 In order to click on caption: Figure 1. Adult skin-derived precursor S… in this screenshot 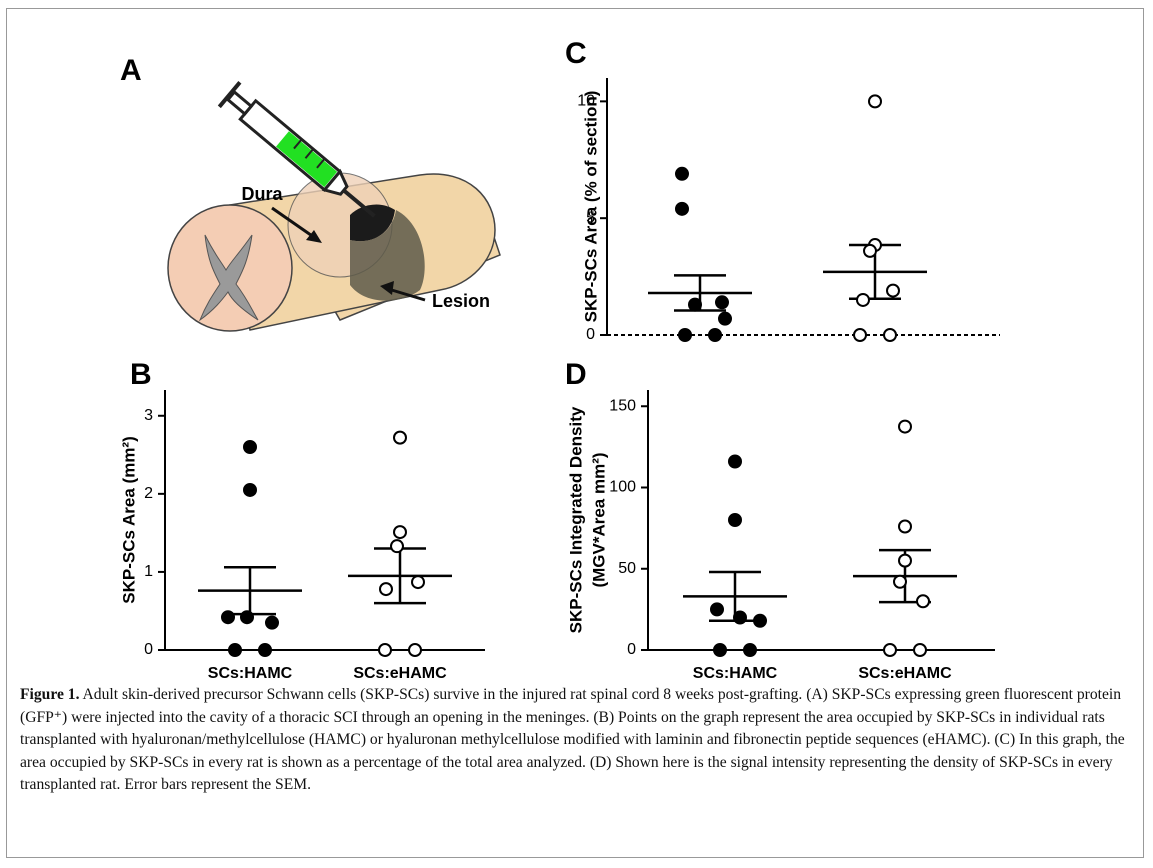, I will do `click(575, 740)`.